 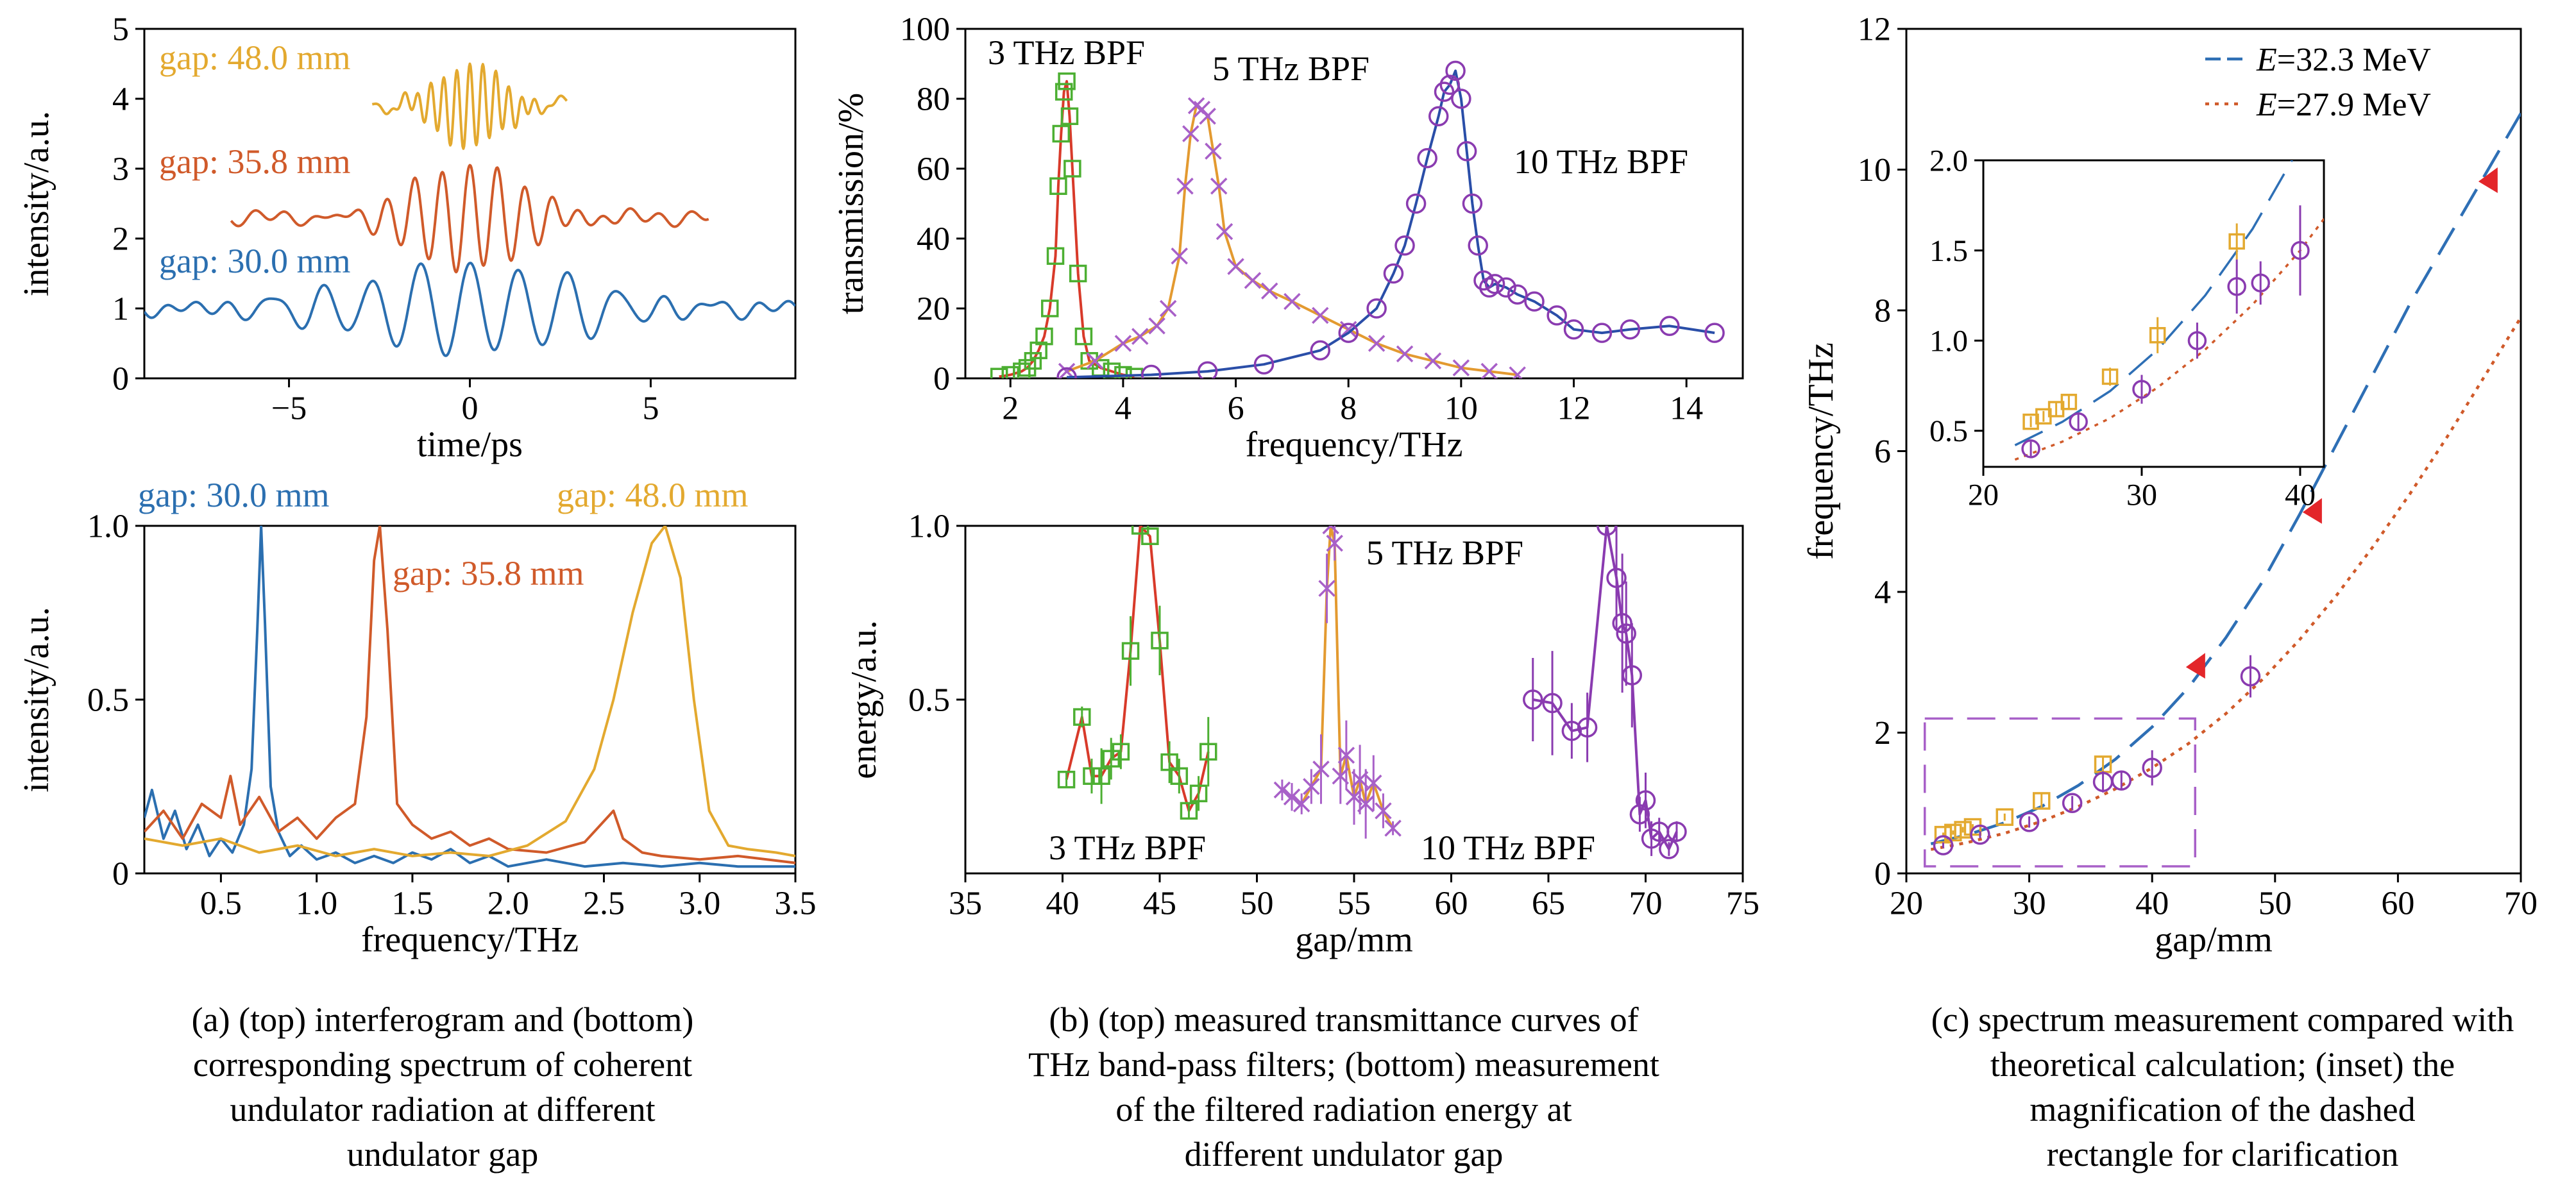 I want to click on x-tick-label: 2, so click(x=1010, y=408).